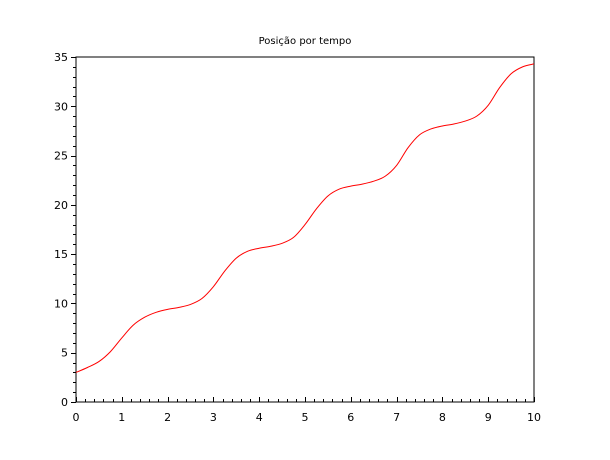 This screenshot has height=460, width=610. I want to click on x-tick-label: 8, so click(442, 417).